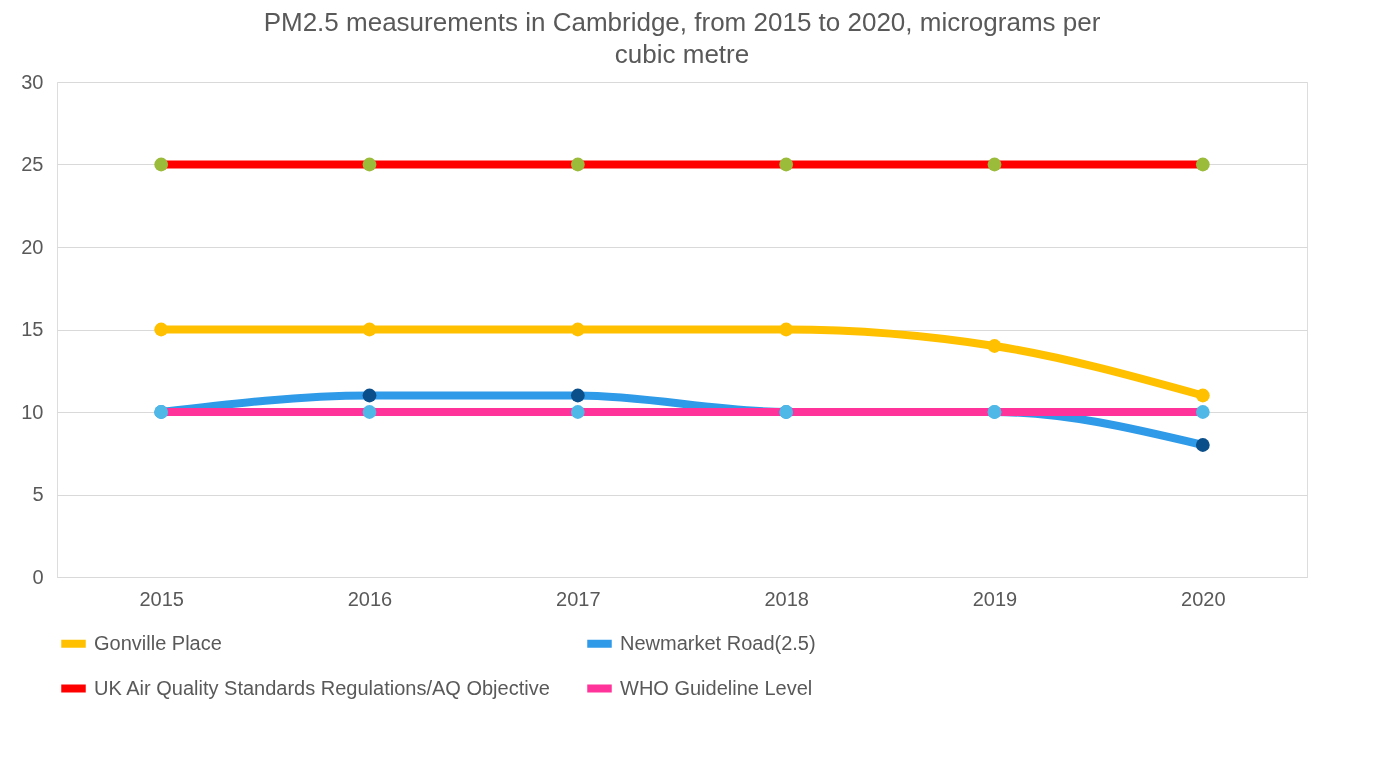  Describe the element at coordinates (38, 494) in the screenshot. I see `y-tick-label: 5` at that location.